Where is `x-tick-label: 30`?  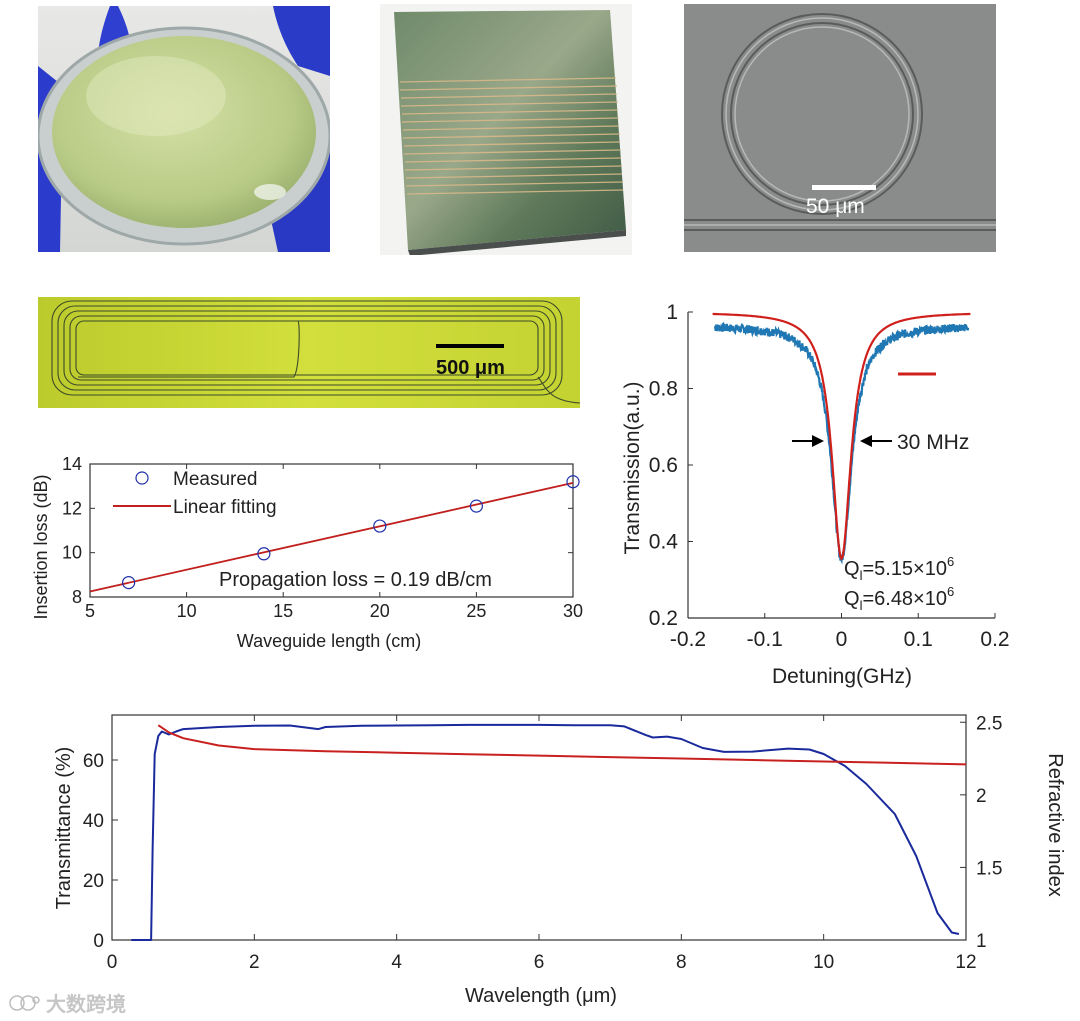 x-tick-label: 30 is located at coordinates (573, 611).